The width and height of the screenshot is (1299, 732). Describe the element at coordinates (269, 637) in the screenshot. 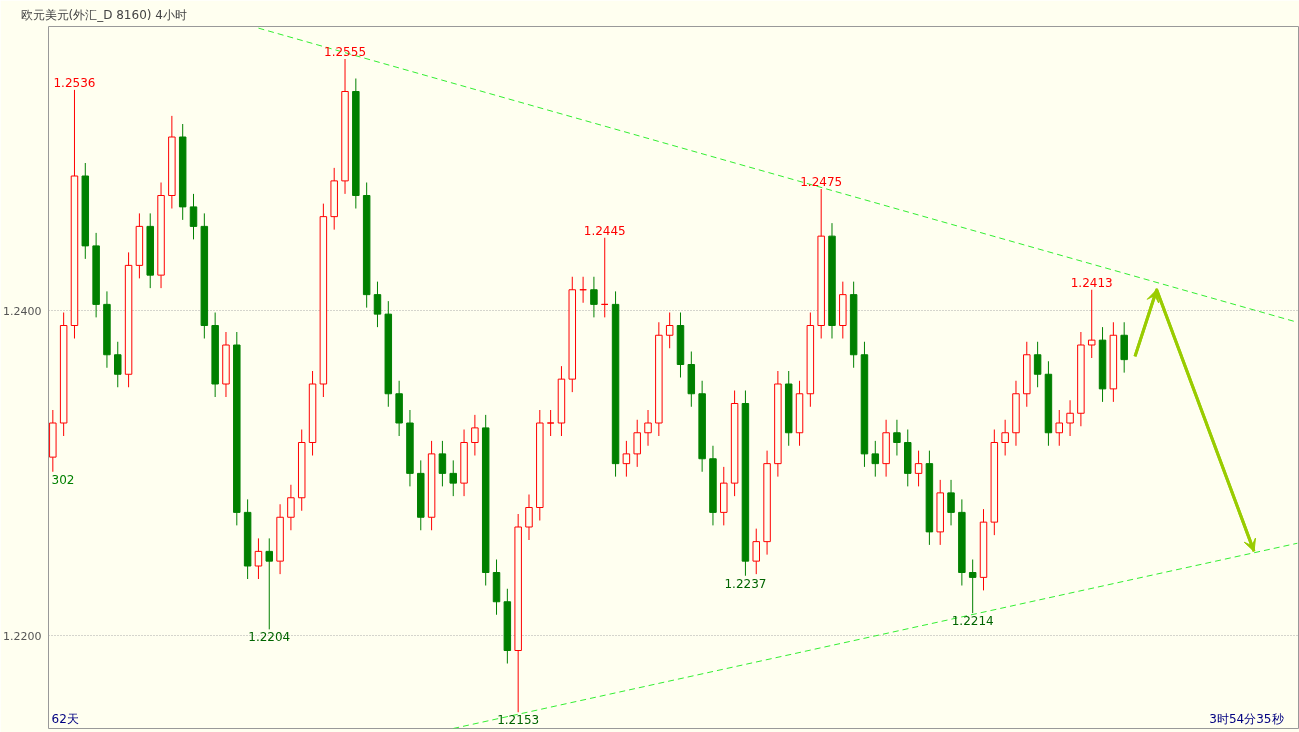

I see `annotation: 1.2204` at that location.